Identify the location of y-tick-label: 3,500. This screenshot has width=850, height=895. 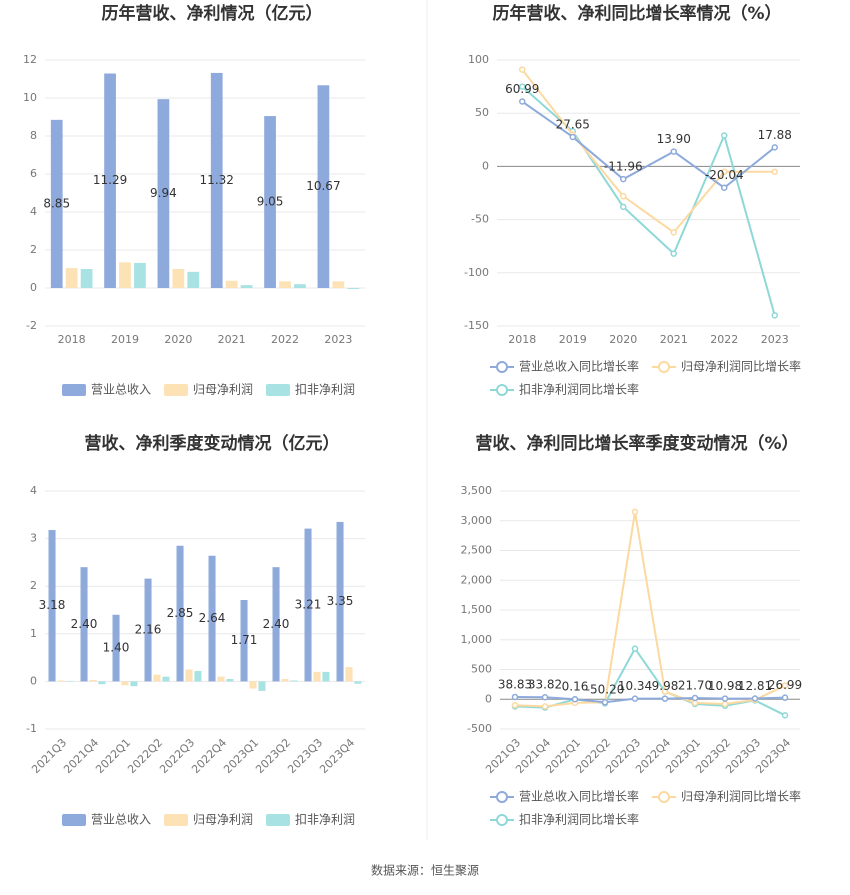
(477, 490).